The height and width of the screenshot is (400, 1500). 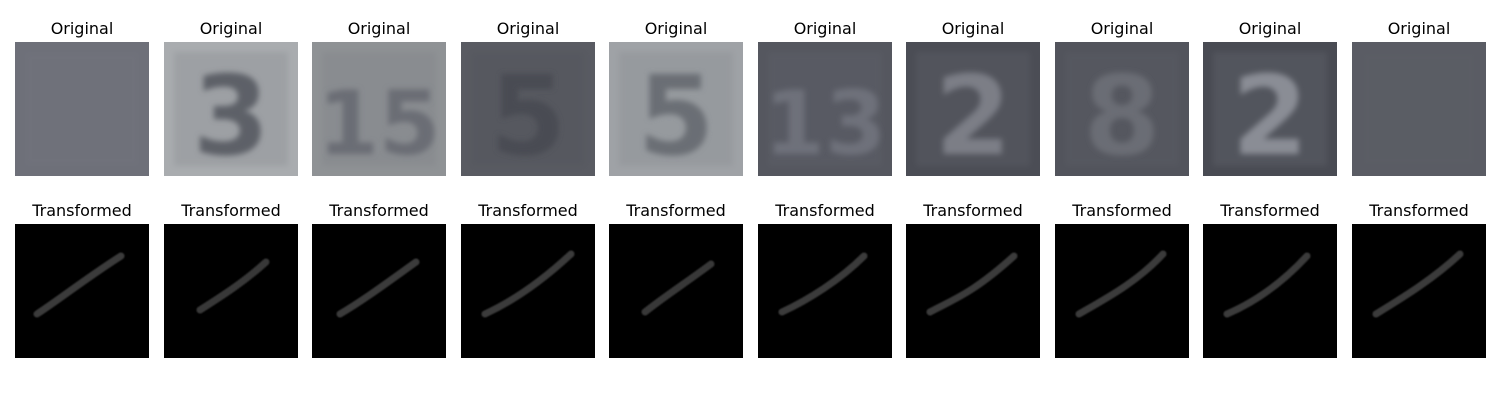 I want to click on digit-glyph: 3, so click(x=231, y=114).